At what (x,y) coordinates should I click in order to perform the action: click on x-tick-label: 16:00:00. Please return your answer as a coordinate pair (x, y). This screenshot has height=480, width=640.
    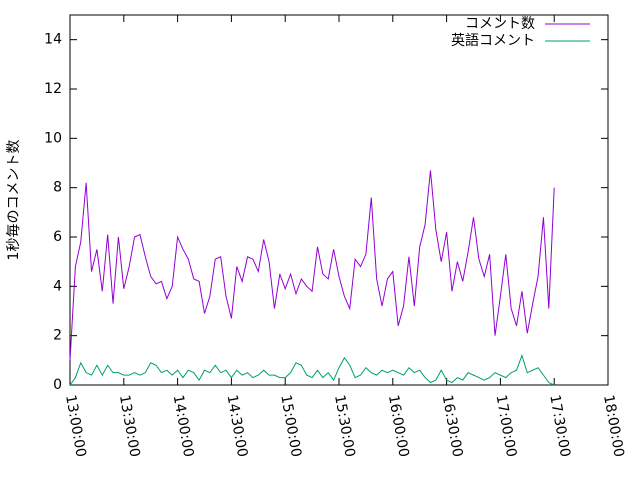
    Looking at the image, I should click on (398, 426).